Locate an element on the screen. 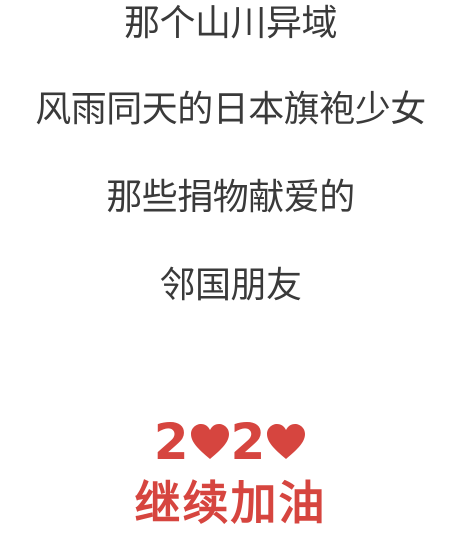 The image size is (461, 536). poem-line-2: 风雨同天的日本旗袍少女 is located at coordinates (230, 109).